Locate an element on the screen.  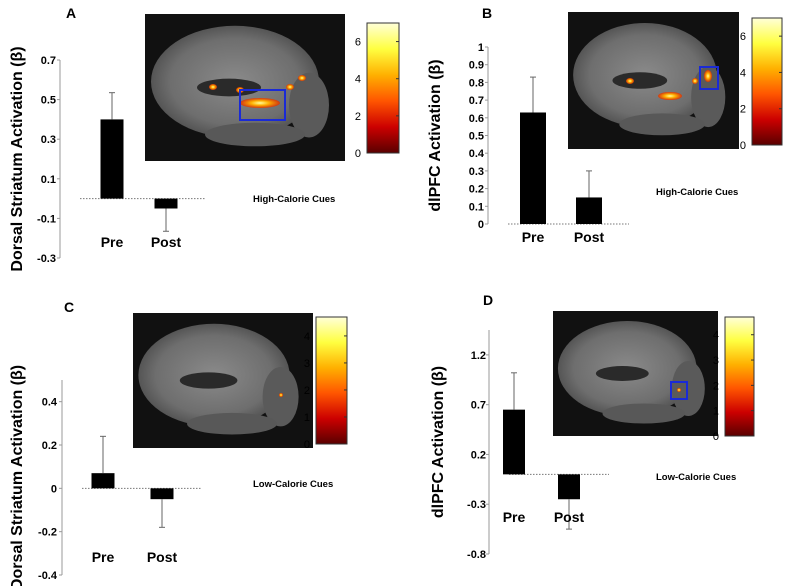
y-tick-label: -0.8 is located at coordinates (476, 555).